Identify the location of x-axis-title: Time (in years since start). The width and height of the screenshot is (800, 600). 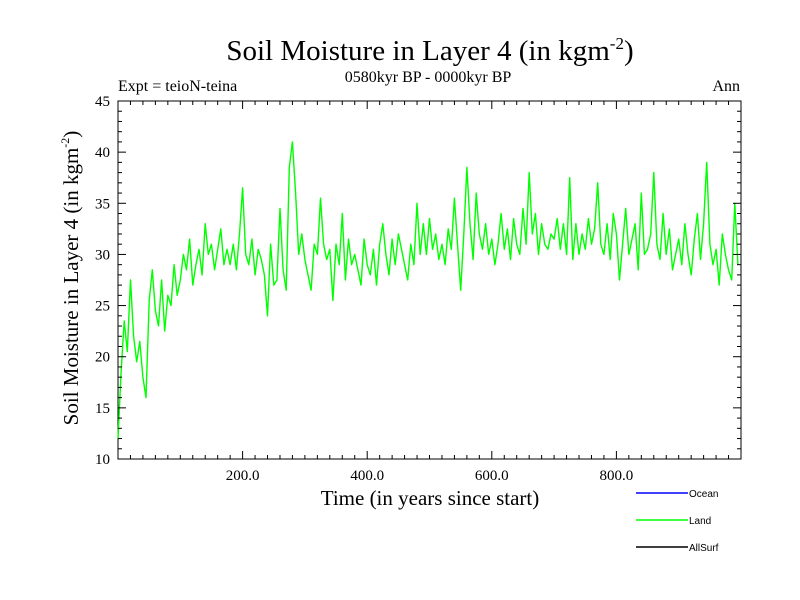
(430, 498).